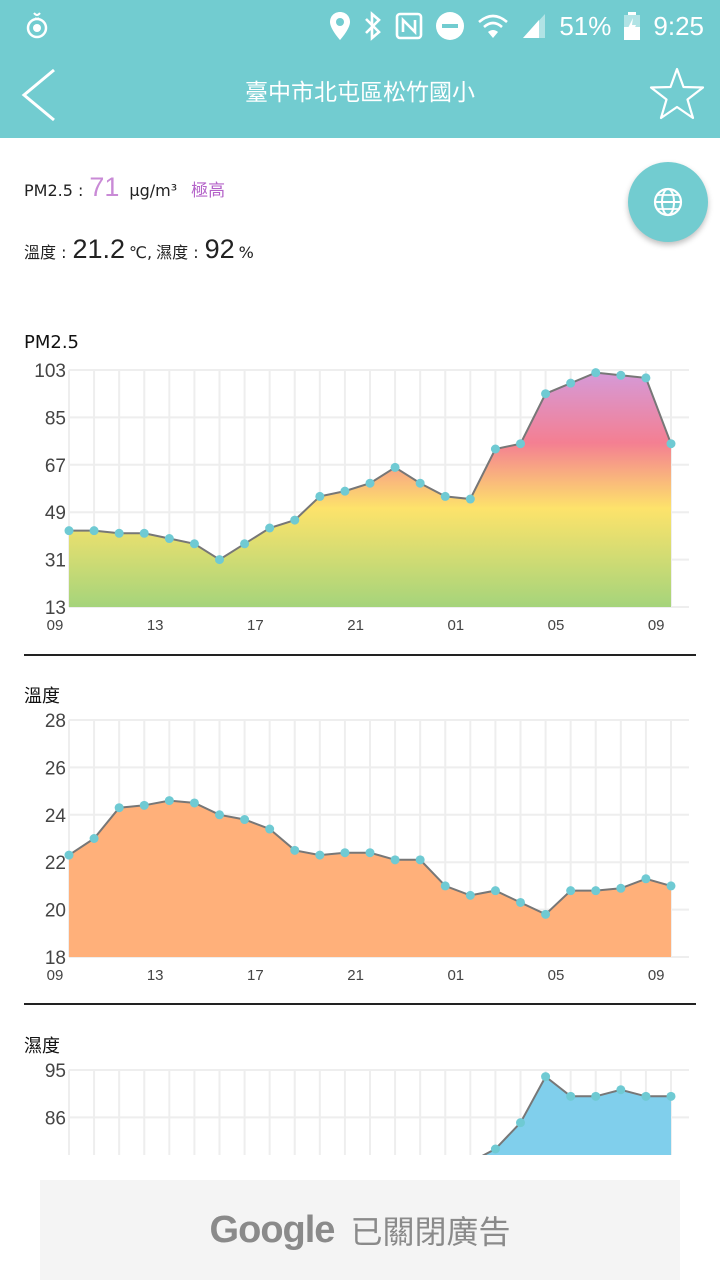 The height and width of the screenshot is (1280, 720). I want to click on page-title: 臺中市北屯區松竹國小, so click(360, 93).